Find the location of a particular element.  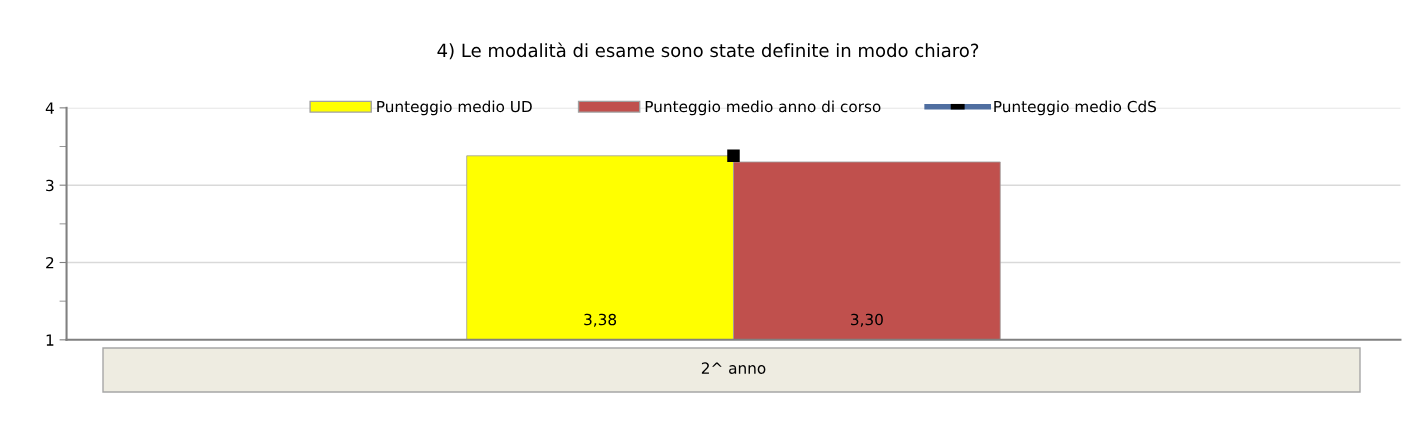

data-label: 3,38 is located at coordinates (600, 320).